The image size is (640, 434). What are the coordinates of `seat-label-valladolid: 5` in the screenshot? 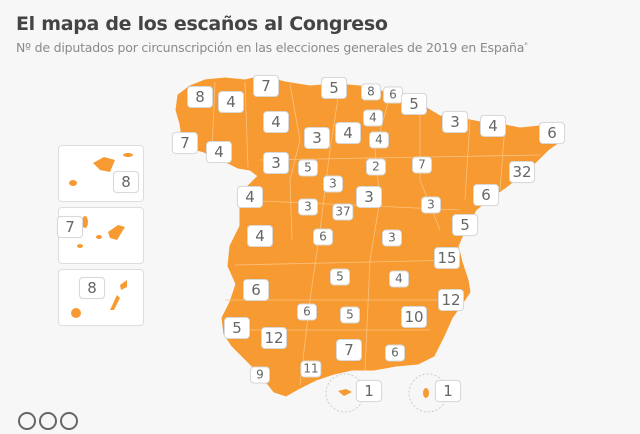 It's located at (308, 168).